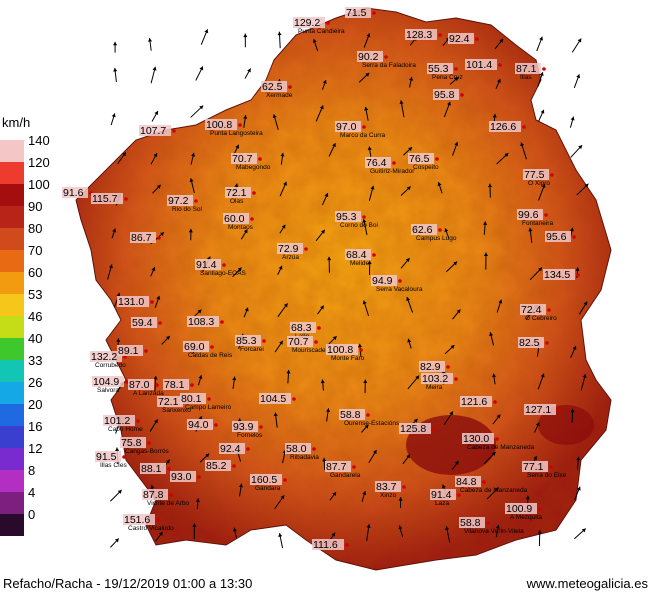 The height and width of the screenshot is (593, 652). What do you see at coordinates (104, 357) in the screenshot?
I see `station-value: 132.2` at bounding box center [104, 357].